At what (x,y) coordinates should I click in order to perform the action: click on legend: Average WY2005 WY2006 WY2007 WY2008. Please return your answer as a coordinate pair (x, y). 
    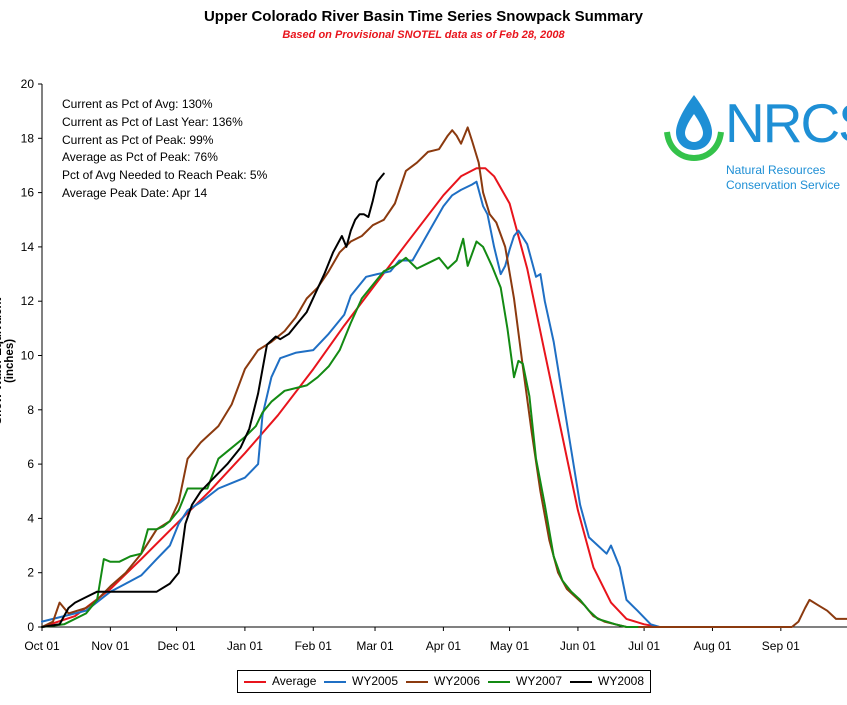
    Looking at the image, I should click on (444, 681).